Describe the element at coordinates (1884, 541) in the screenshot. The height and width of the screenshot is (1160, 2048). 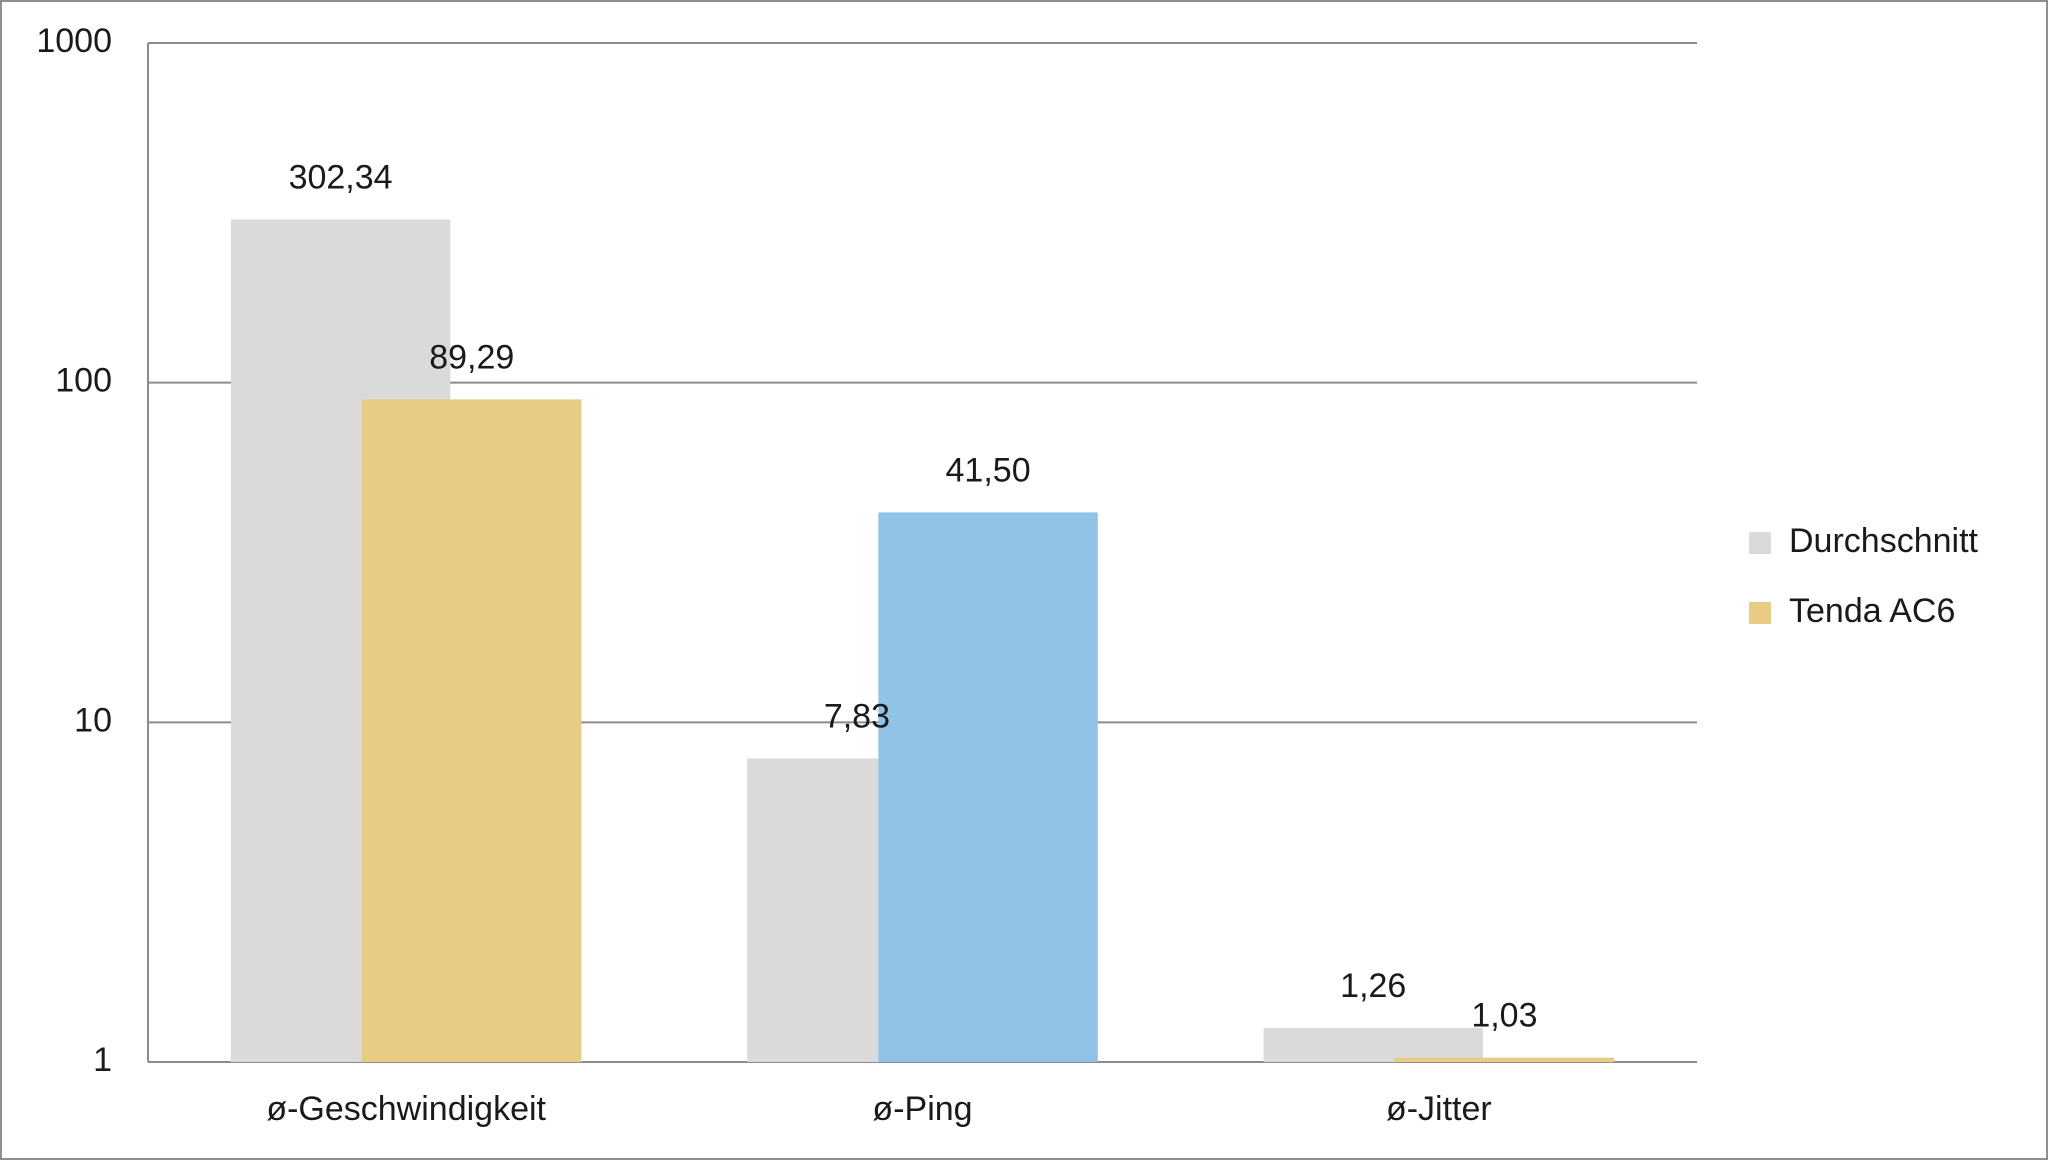
I see `legend-label: Durchschnitt` at that location.